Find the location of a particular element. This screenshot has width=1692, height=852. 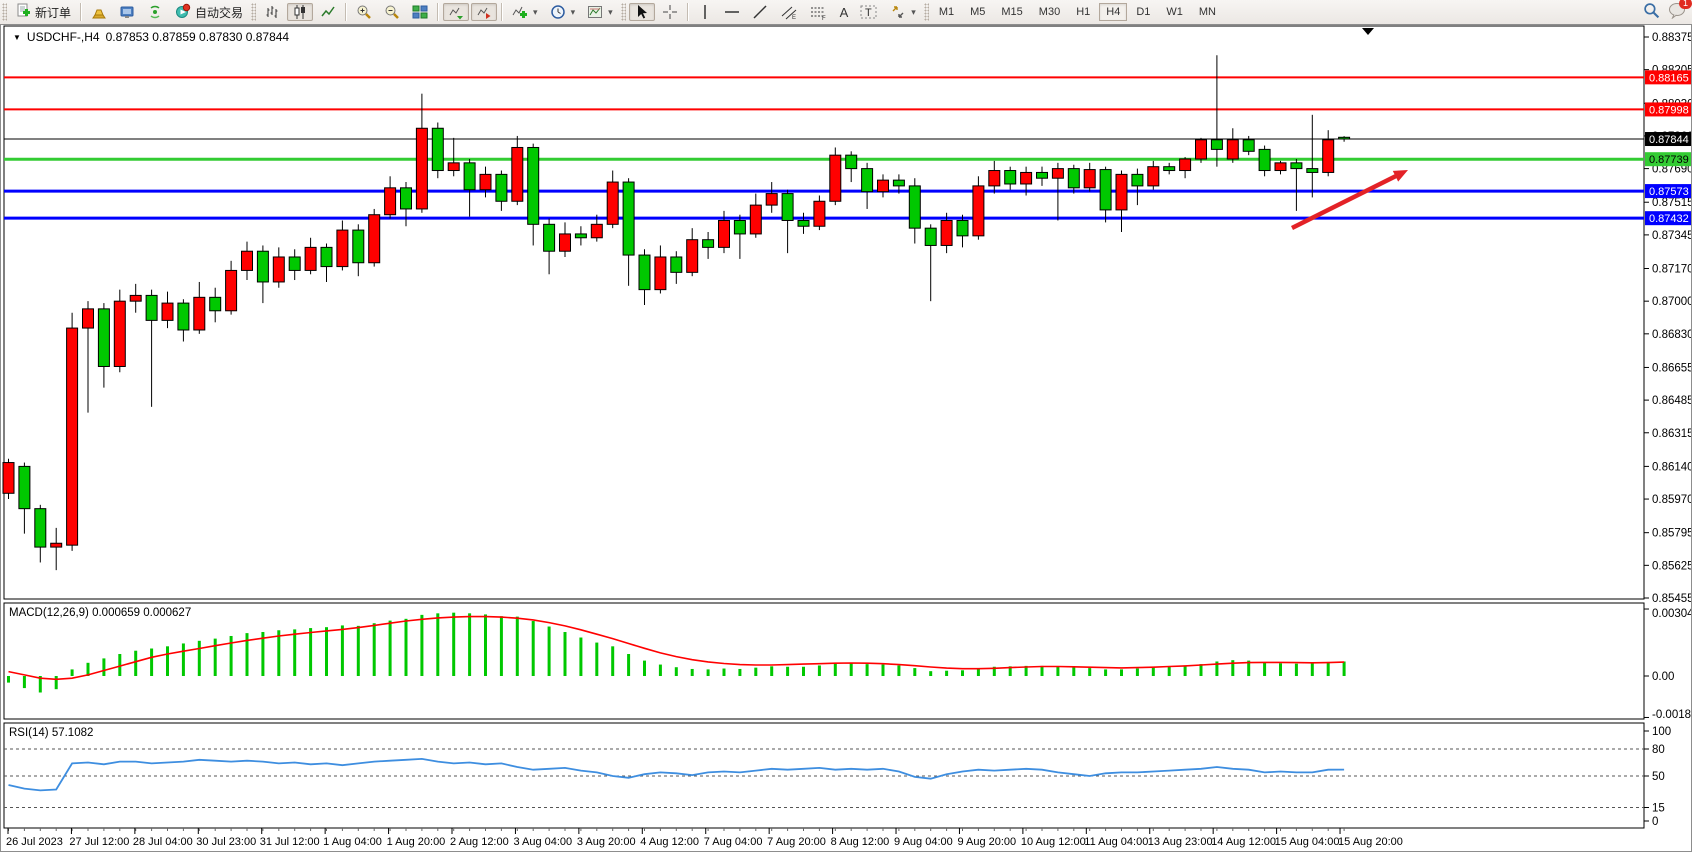

price-badge-0.87573 is located at coordinates (1668, 191).